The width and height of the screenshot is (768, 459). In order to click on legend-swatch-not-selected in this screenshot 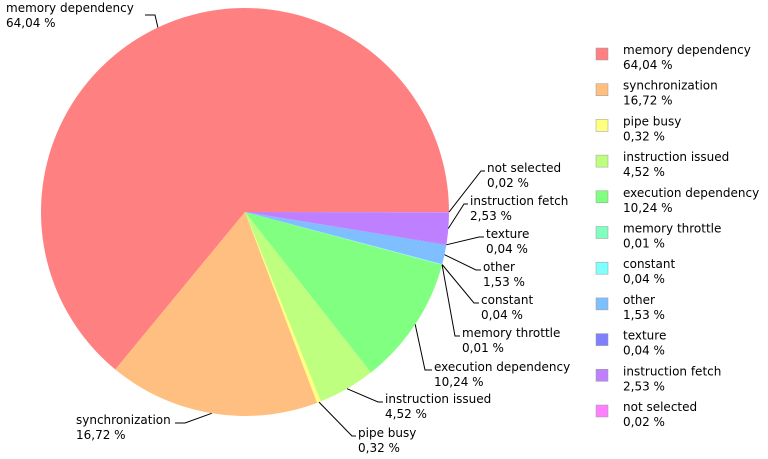, I will do `click(602, 411)`.